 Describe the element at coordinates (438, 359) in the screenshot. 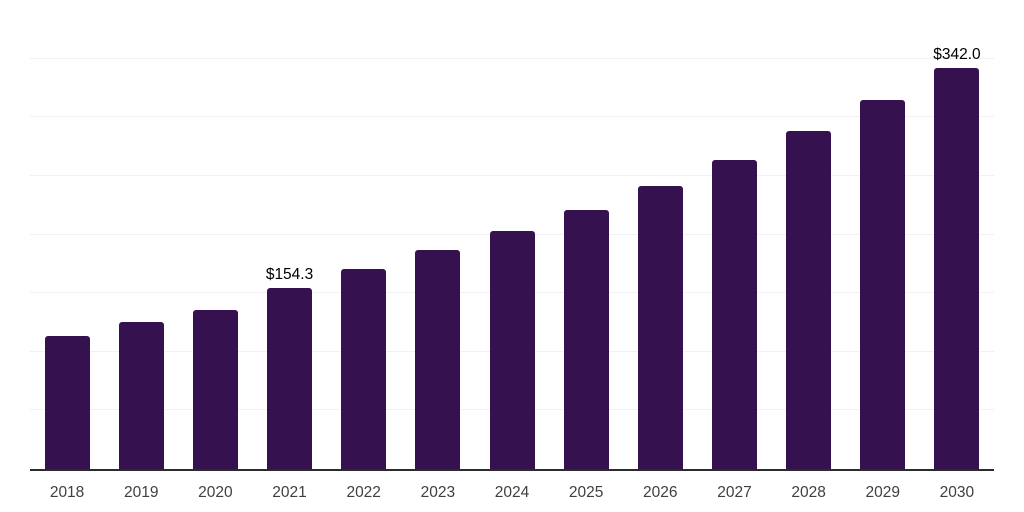

I see `bar-2023` at that location.